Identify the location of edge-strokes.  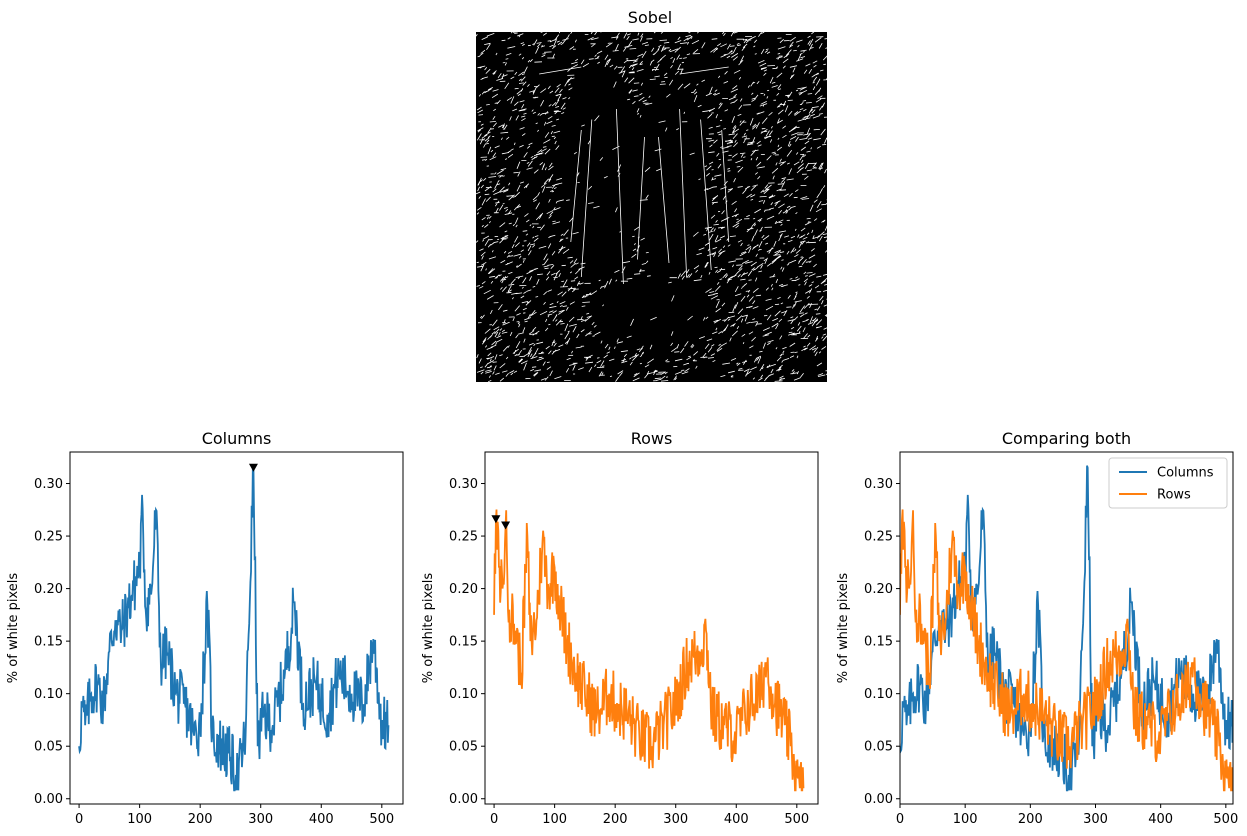
(654, 205).